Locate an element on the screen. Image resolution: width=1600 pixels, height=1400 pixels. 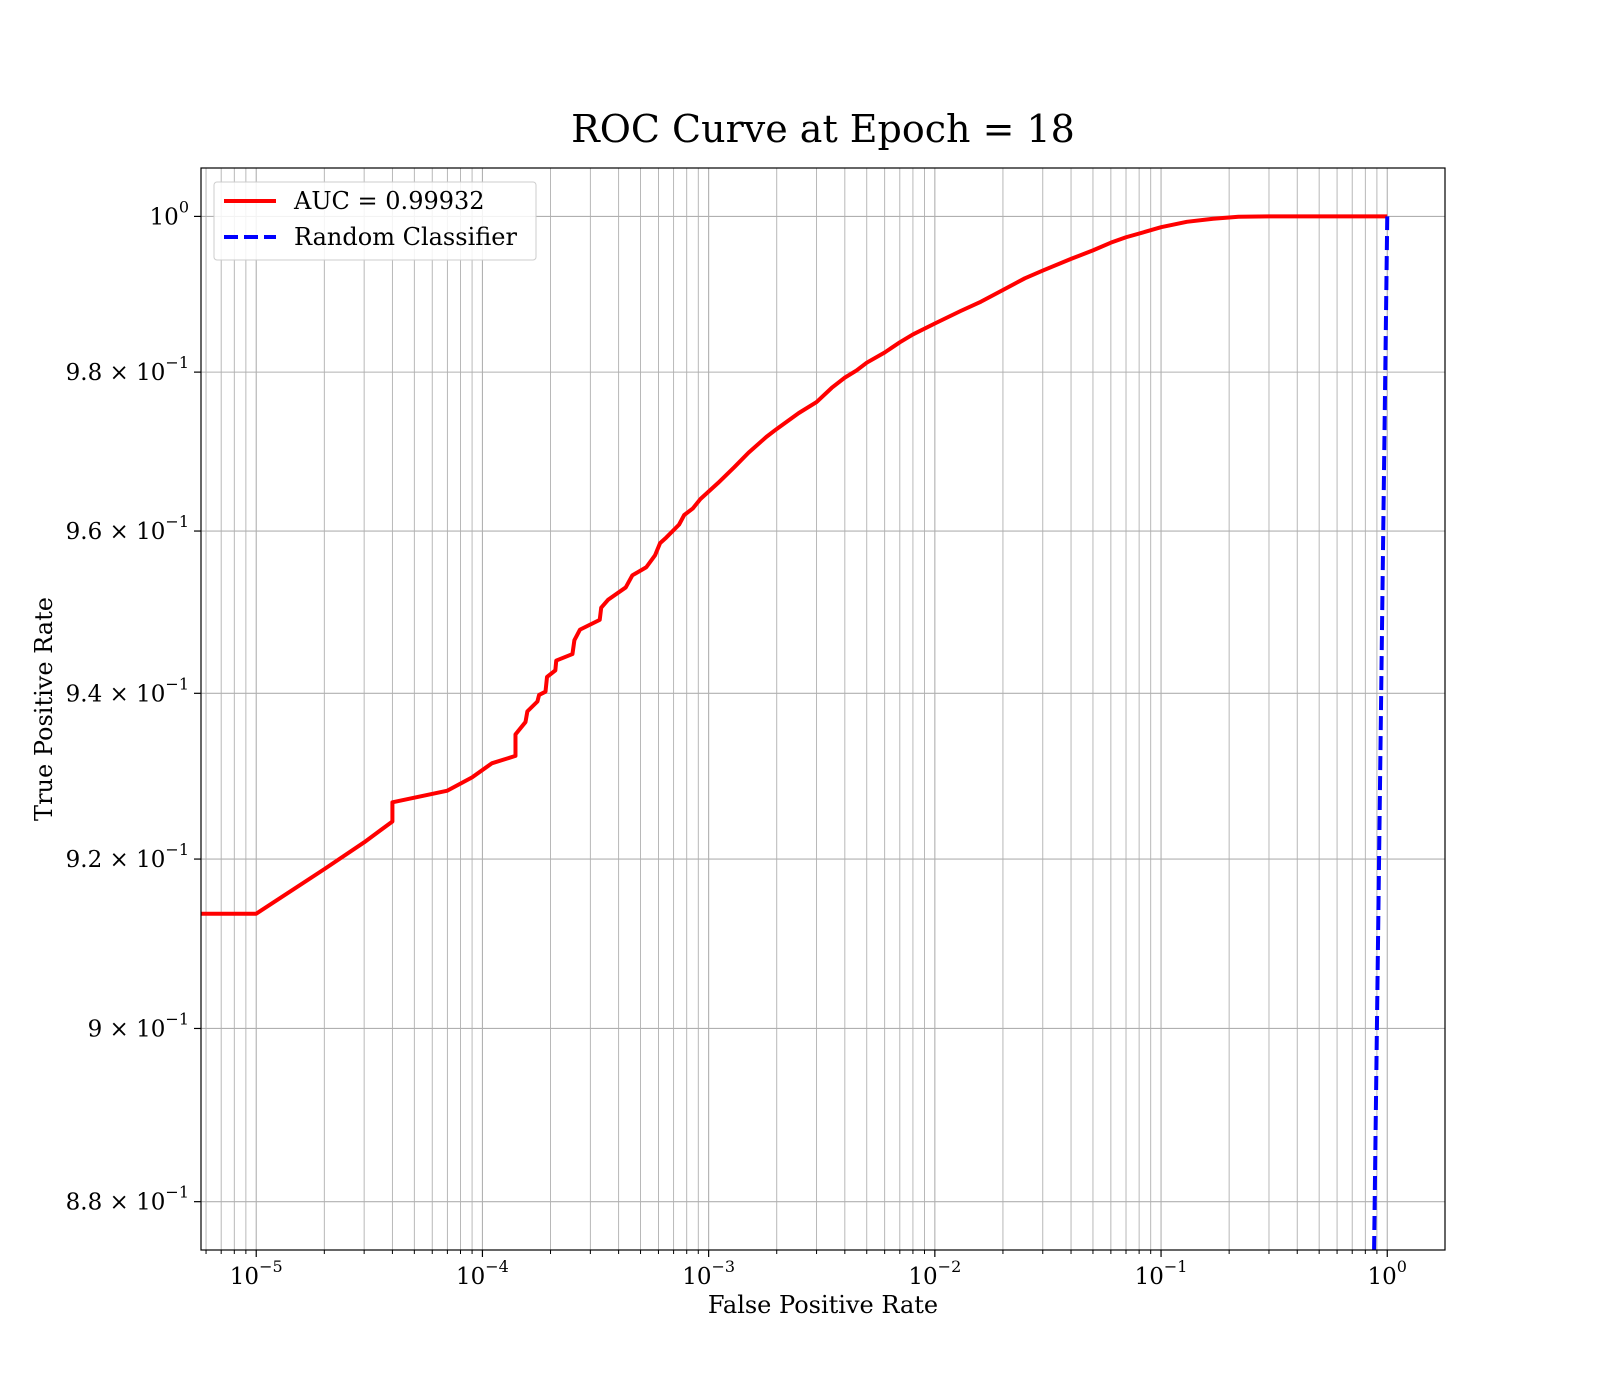
y-tick-label: 100 is located at coordinates (169, 213).